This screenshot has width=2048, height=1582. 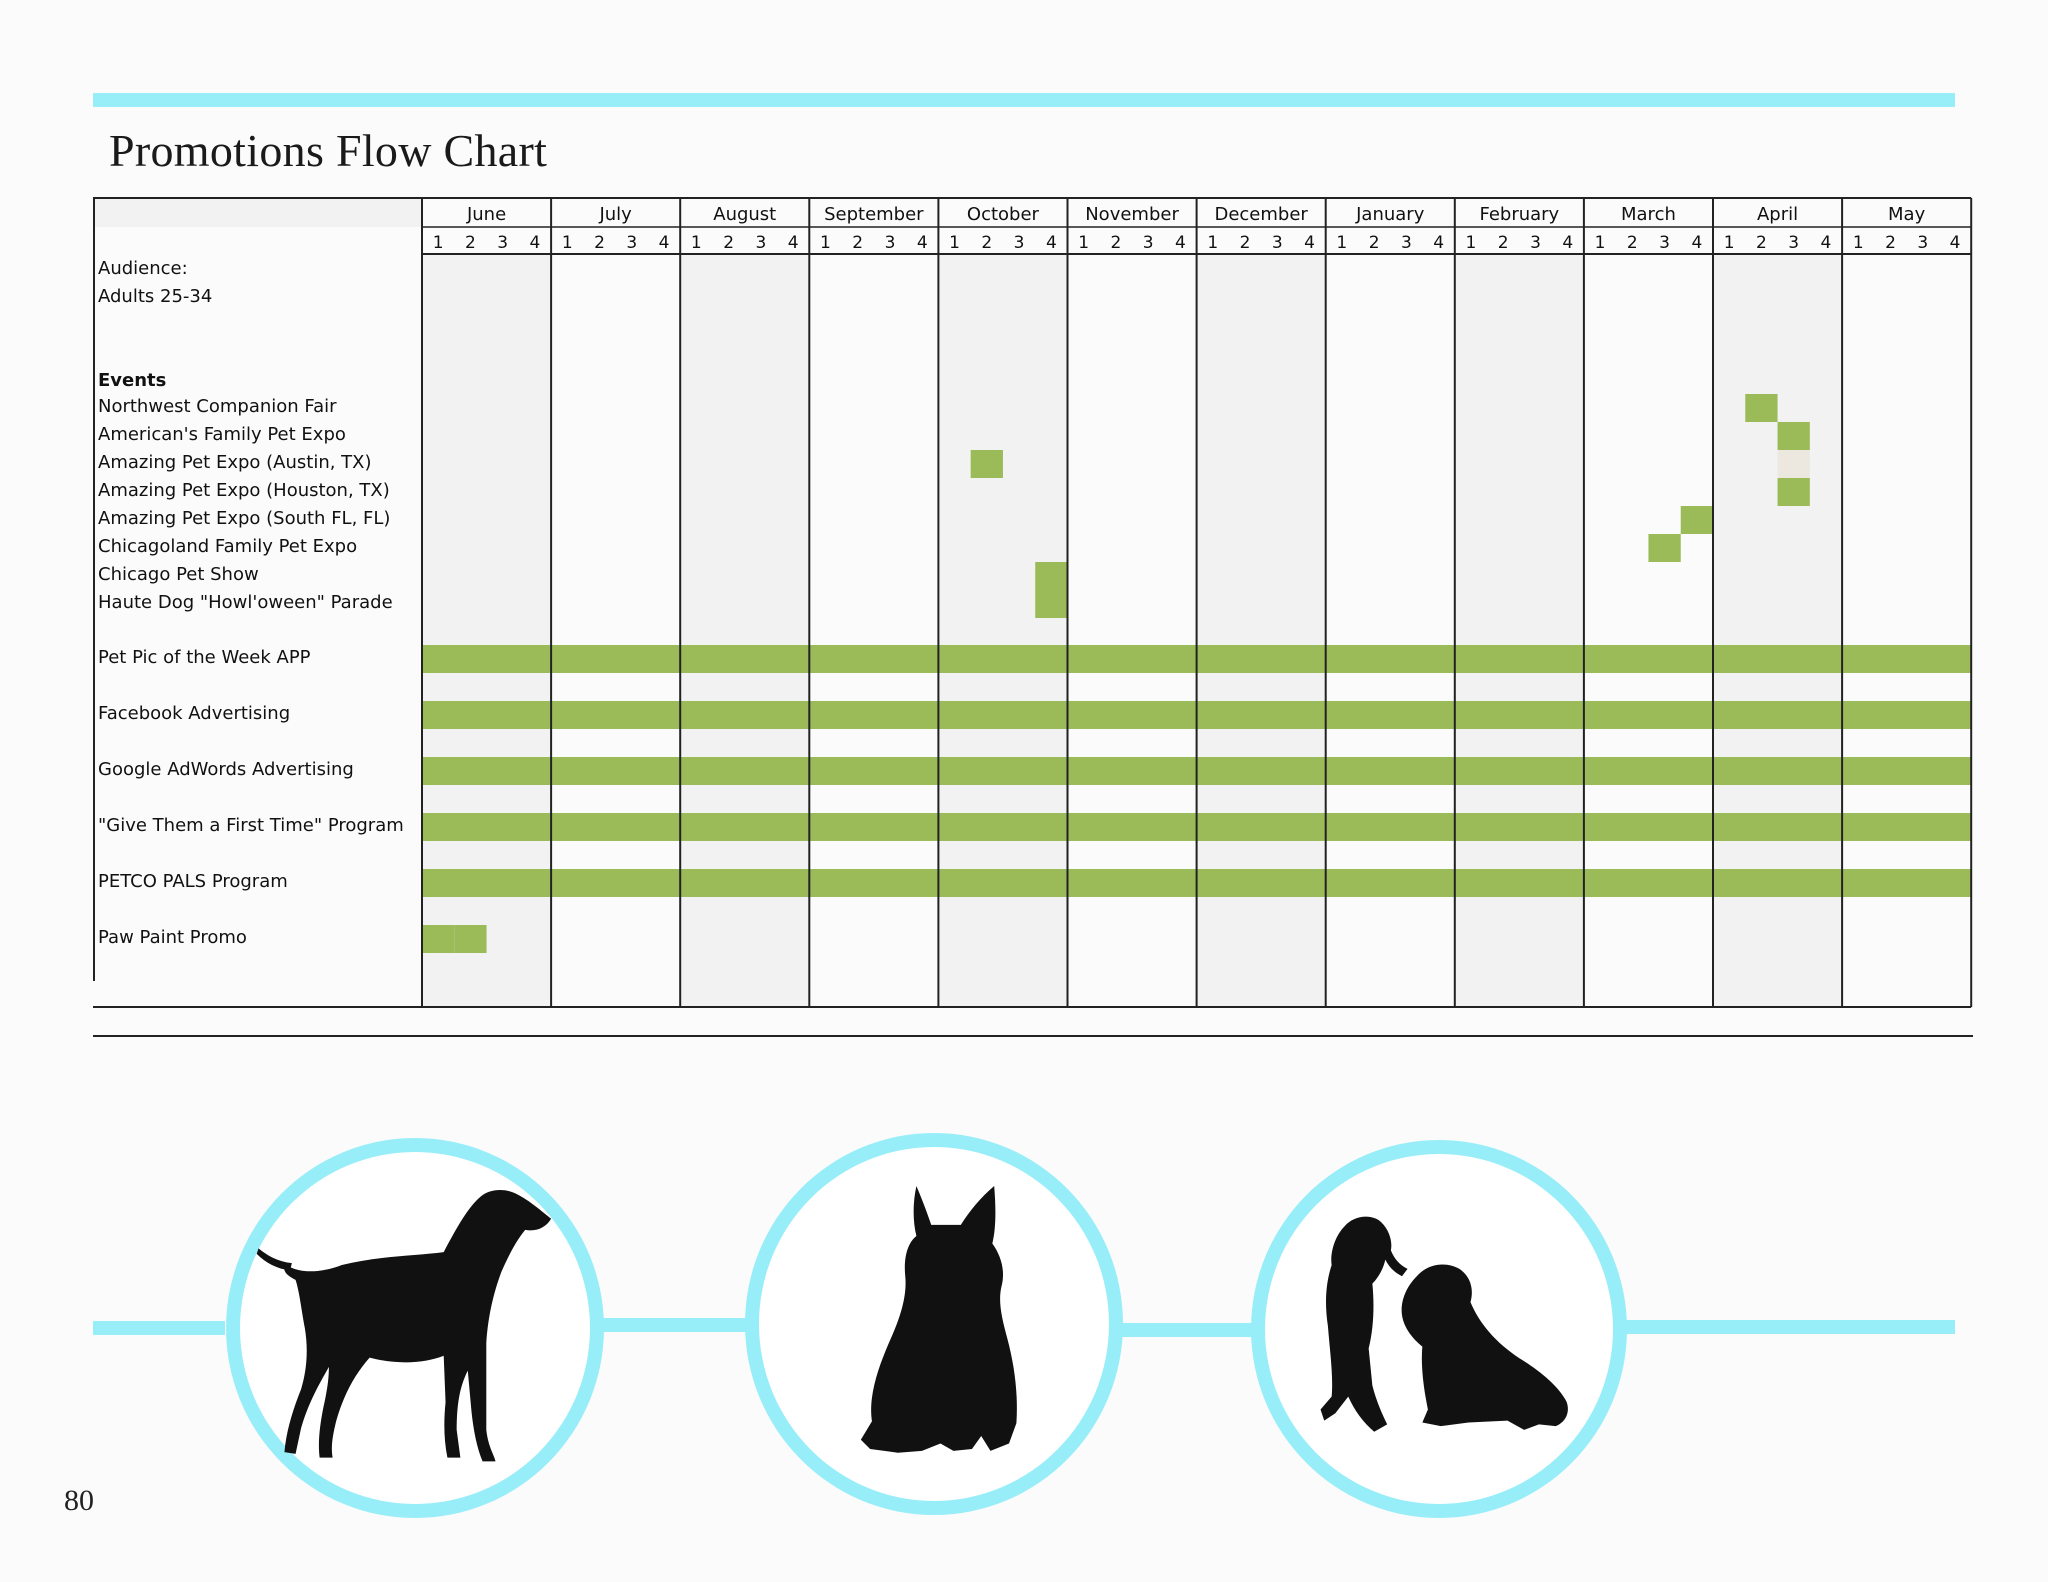 What do you see at coordinates (235, 462) in the screenshot?
I see `row-label: Amazing Pet Expo (Austin, TX)` at bounding box center [235, 462].